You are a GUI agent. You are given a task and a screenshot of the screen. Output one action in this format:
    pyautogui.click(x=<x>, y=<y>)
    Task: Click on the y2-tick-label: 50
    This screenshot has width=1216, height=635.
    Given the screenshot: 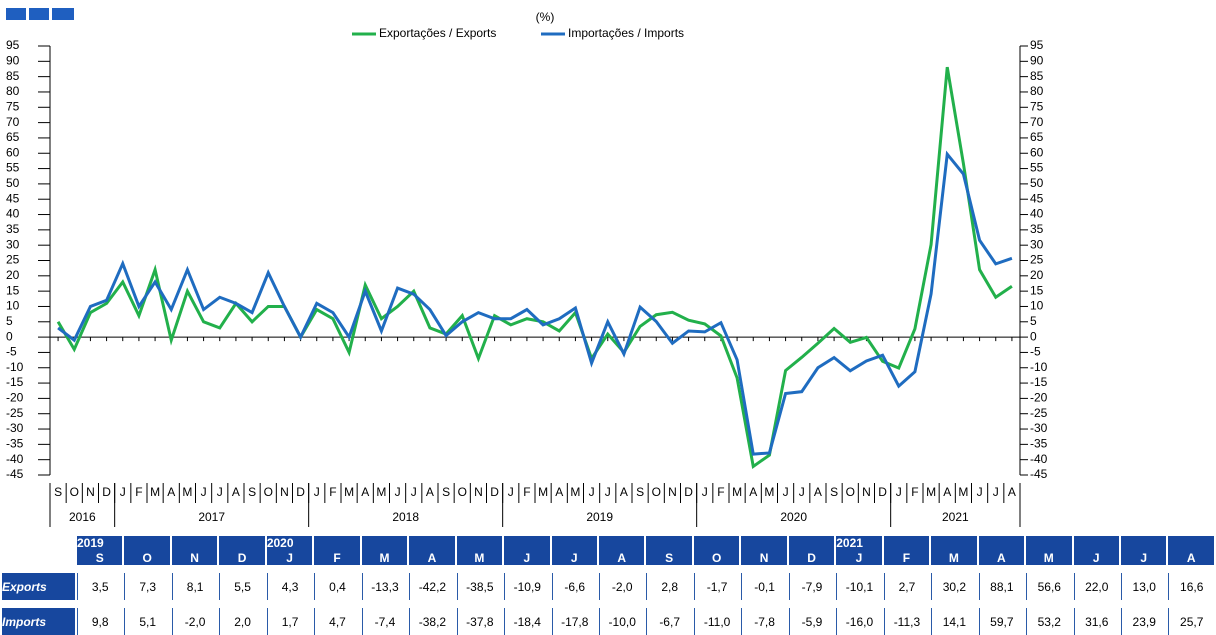 What is the action you would take?
    pyautogui.click(x=1037, y=183)
    